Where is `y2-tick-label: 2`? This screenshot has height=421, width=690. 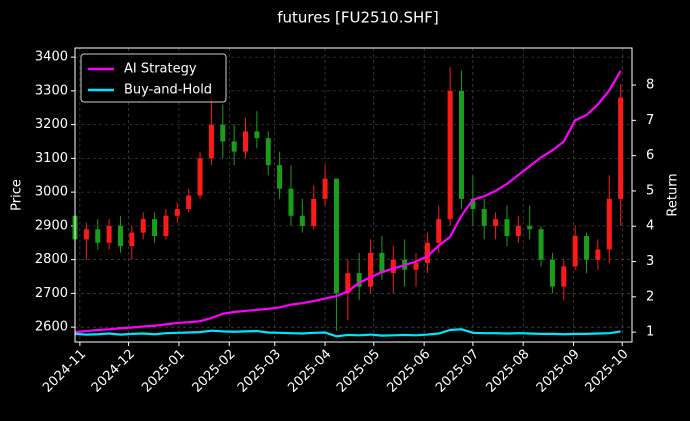
y2-tick-label: 2 is located at coordinates (650, 296).